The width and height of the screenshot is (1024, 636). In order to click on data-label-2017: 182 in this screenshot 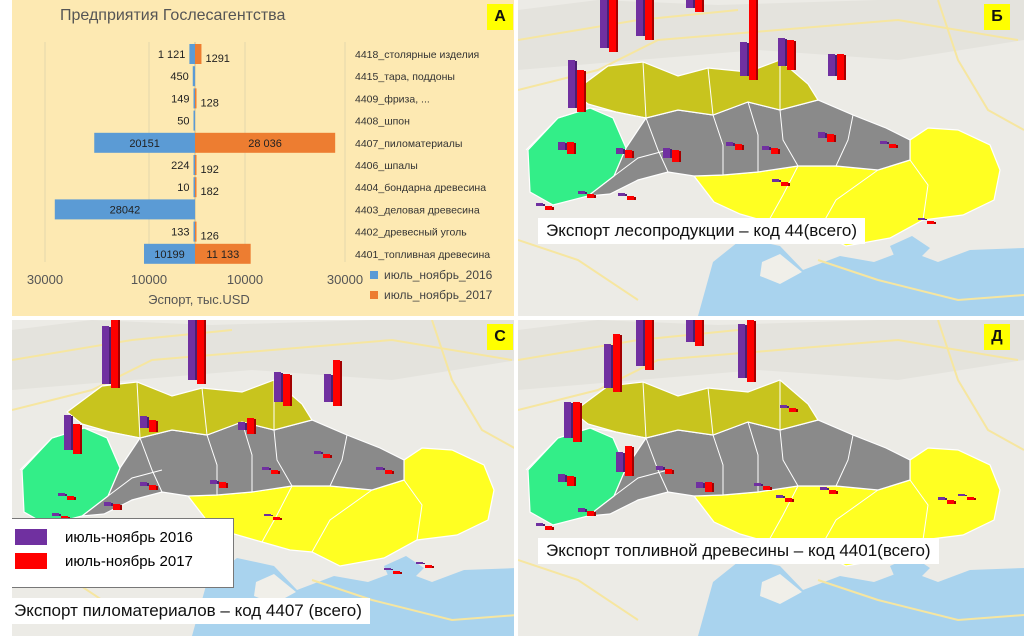, I will do `click(210, 192)`.